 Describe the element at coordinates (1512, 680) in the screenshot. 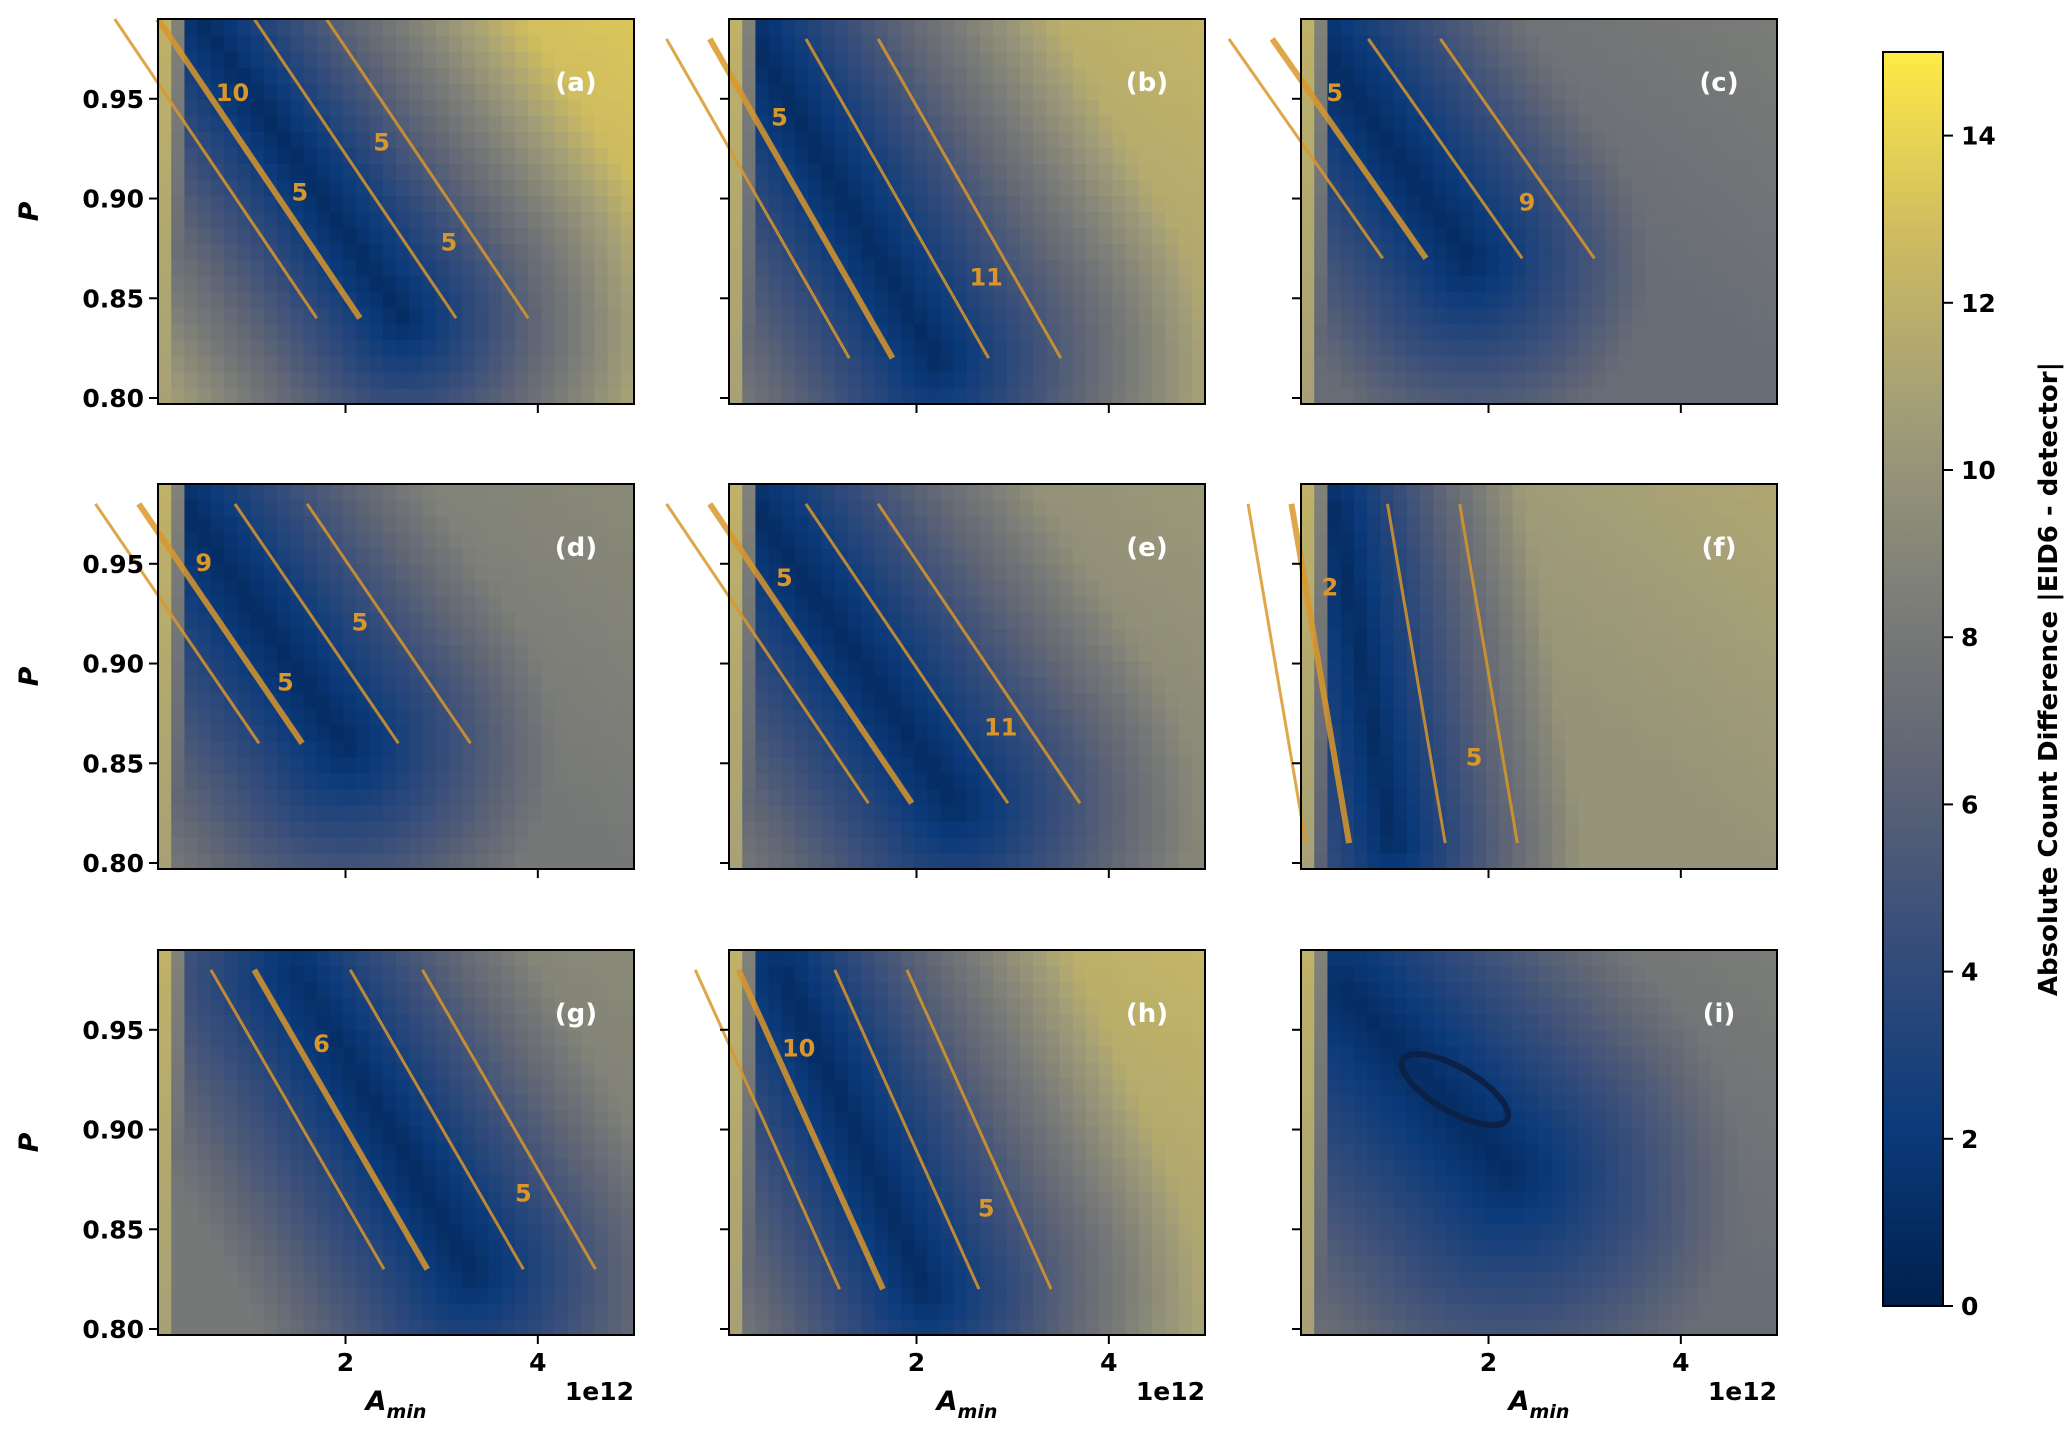

I see `panel-f: 25(f)` at that location.